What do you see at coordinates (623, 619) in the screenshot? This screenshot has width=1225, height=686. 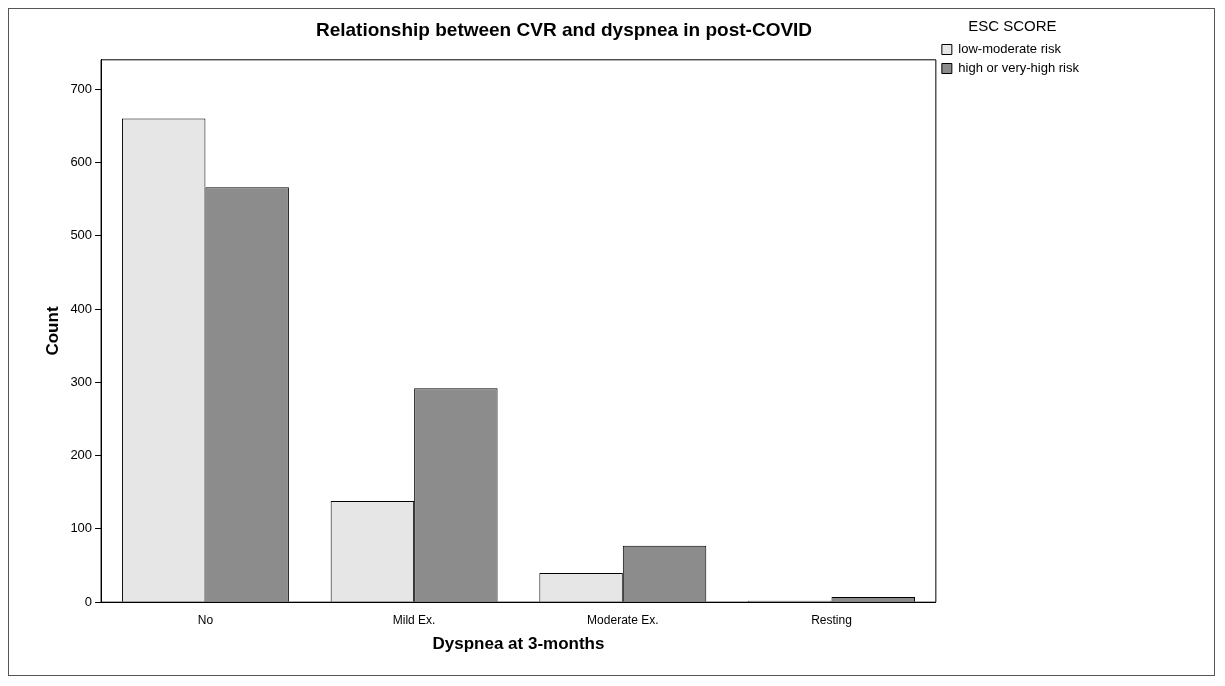 I see `x-tick-label: Moderate Ex.` at bounding box center [623, 619].